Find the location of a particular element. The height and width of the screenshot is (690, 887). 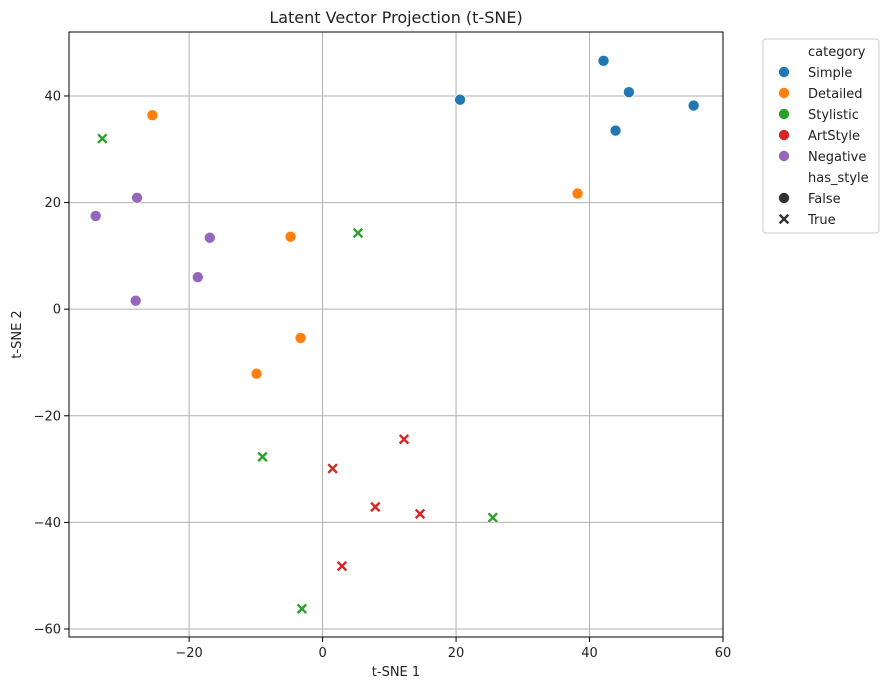

legend-marker-true is located at coordinates (784, 219).